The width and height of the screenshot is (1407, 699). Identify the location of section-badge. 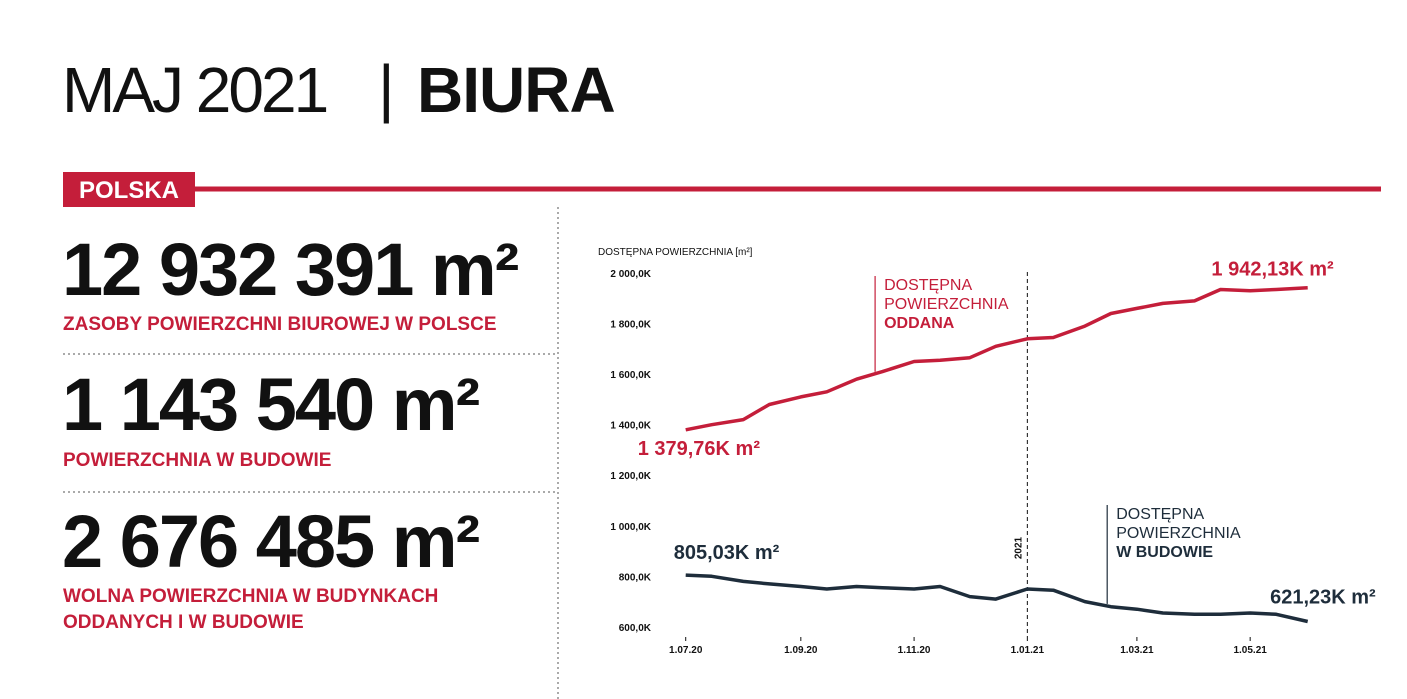
(129, 189).